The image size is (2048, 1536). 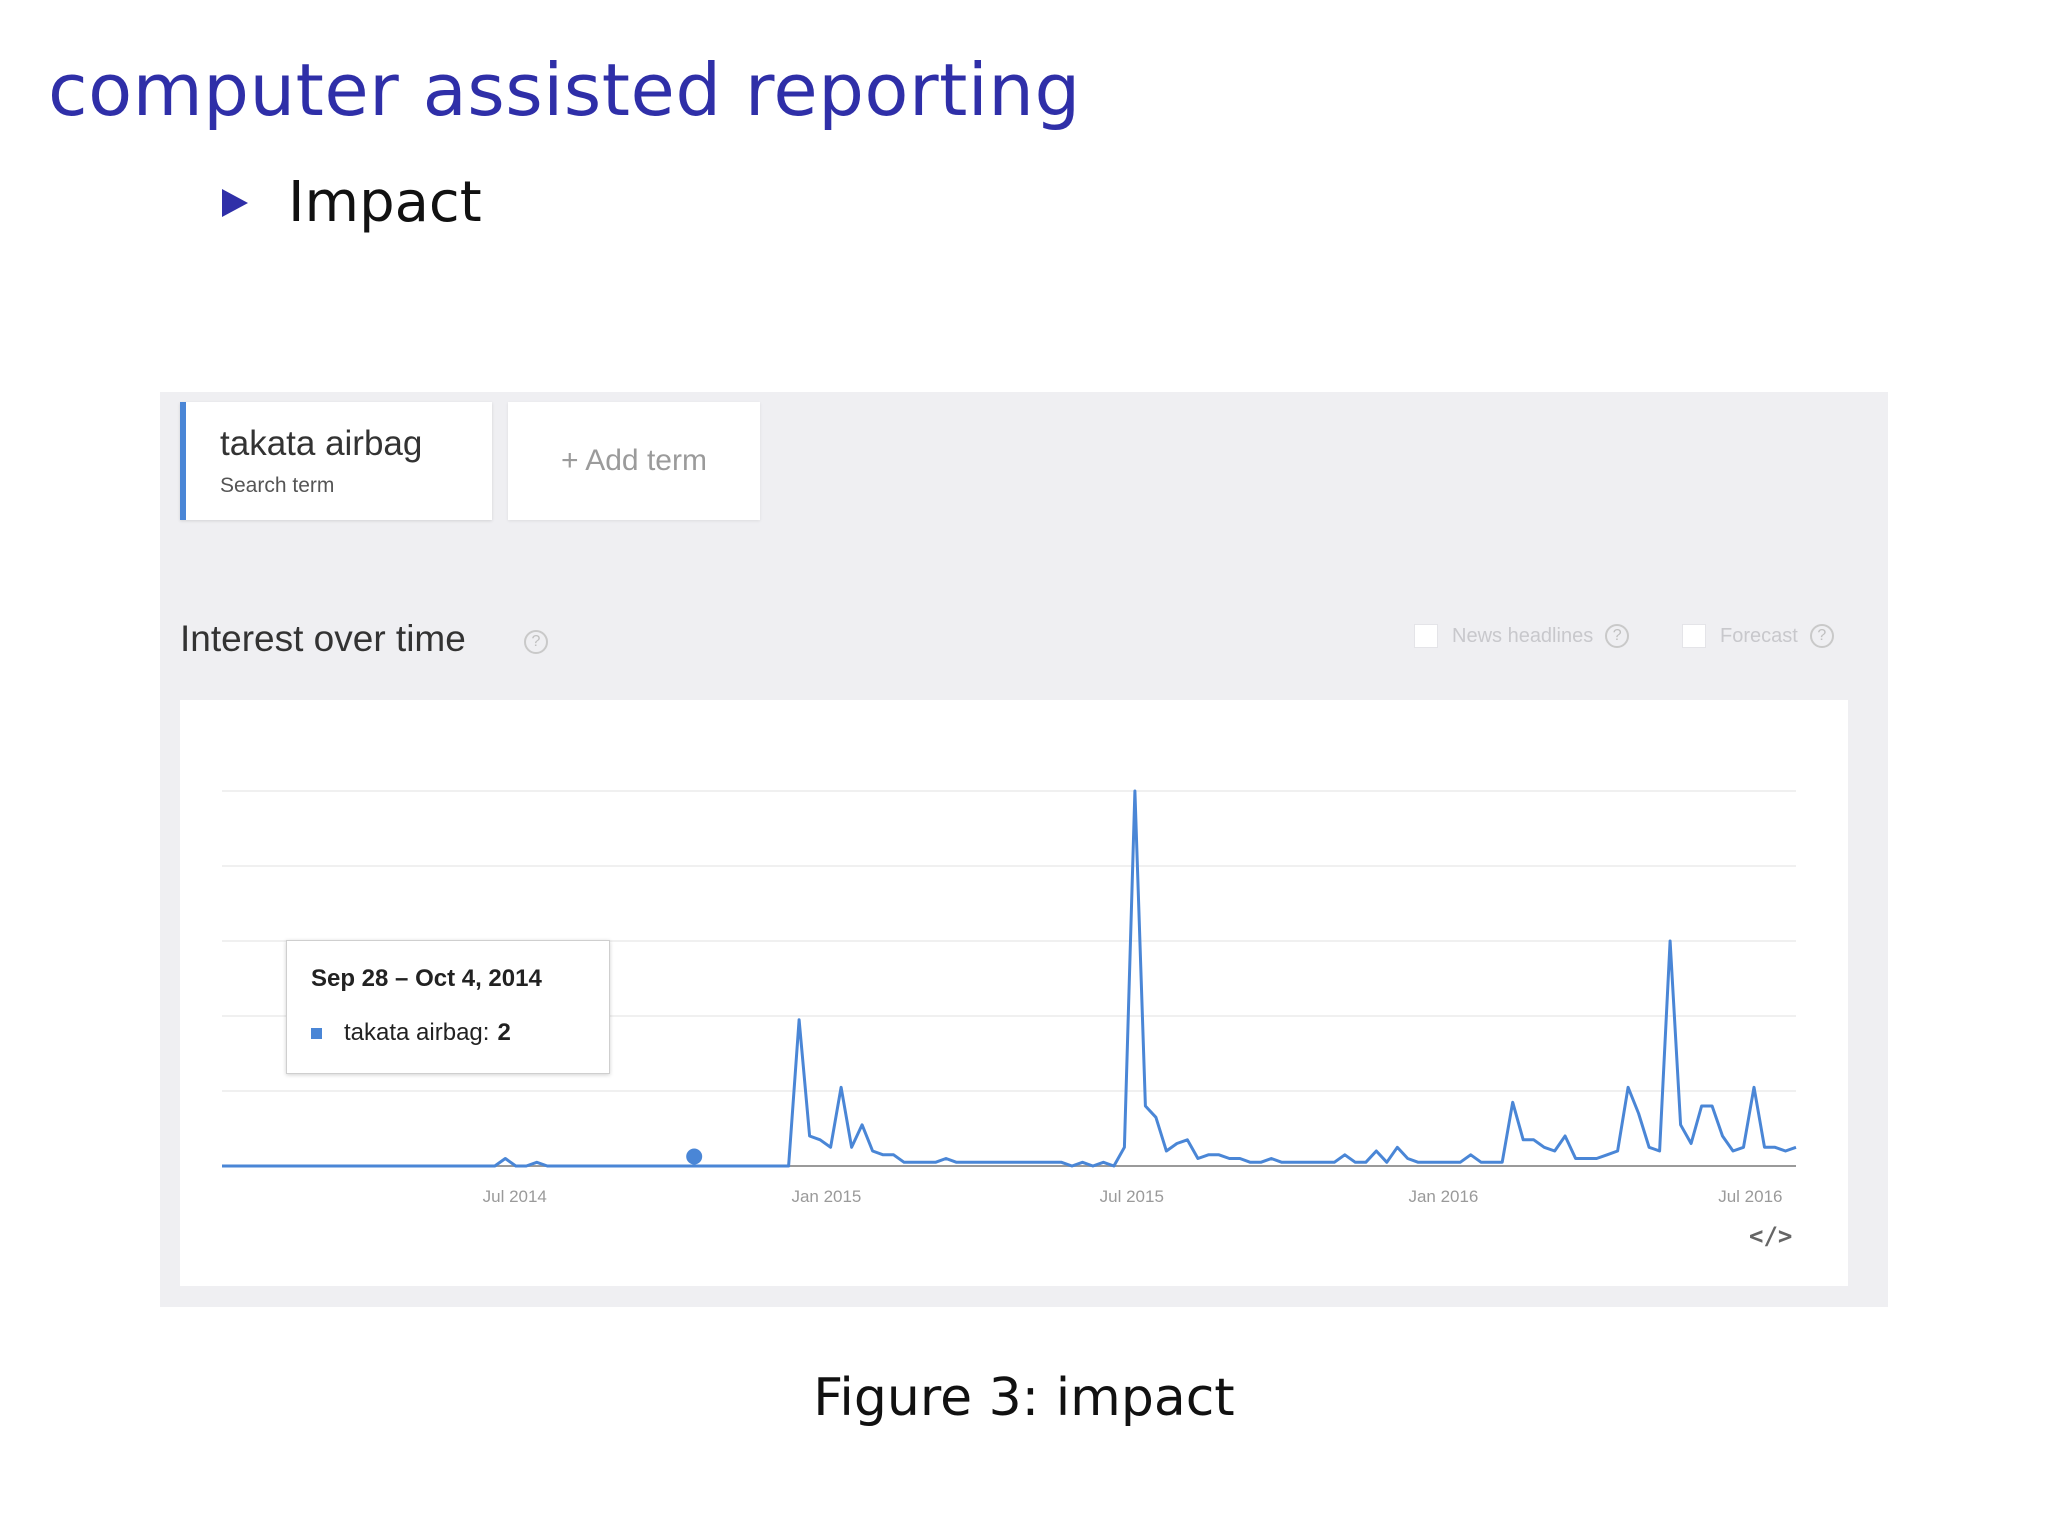 I want to click on x-tick-label: Jul 2014, so click(x=515, y=1196).